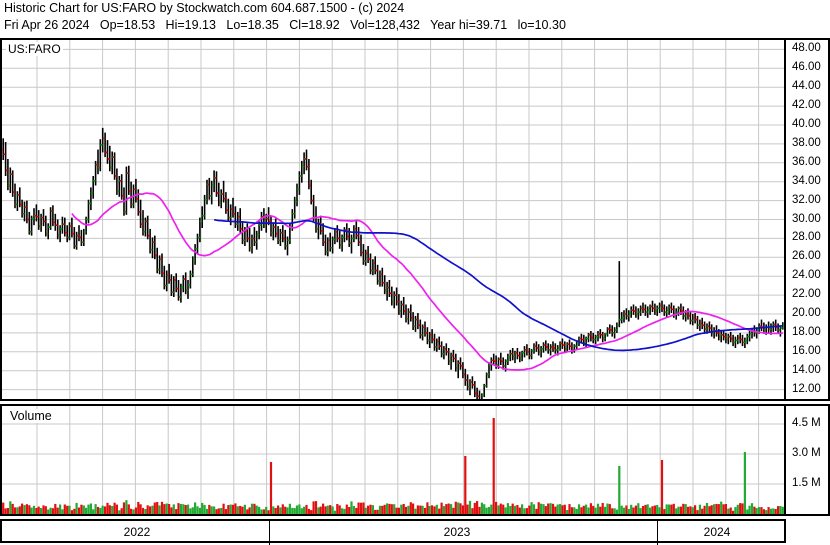 This screenshot has width=830, height=545. I want to click on volume-label: Volume, so click(31, 416).